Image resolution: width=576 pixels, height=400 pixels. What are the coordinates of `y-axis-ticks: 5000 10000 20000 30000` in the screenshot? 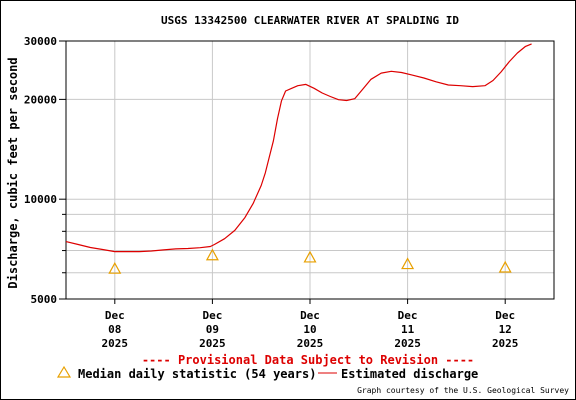 It's located at (45, 170).